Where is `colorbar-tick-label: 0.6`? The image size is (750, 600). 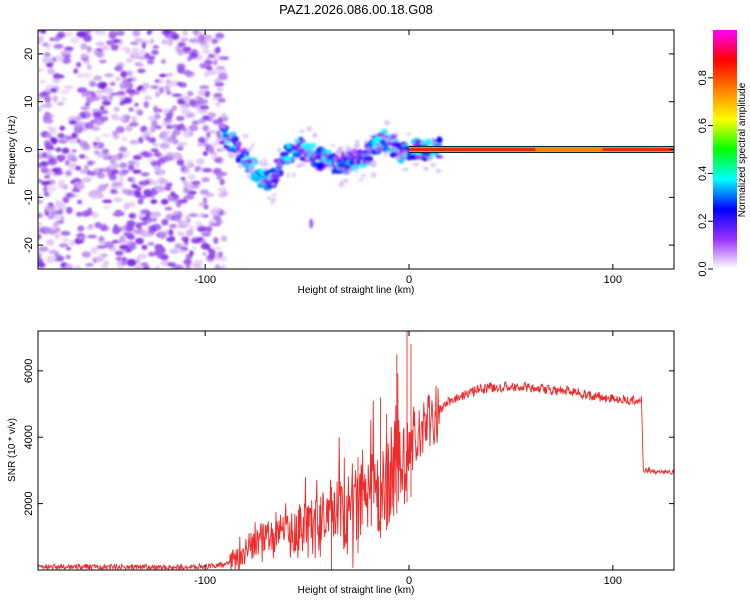
colorbar-tick-label: 0.6 is located at coordinates (703, 125).